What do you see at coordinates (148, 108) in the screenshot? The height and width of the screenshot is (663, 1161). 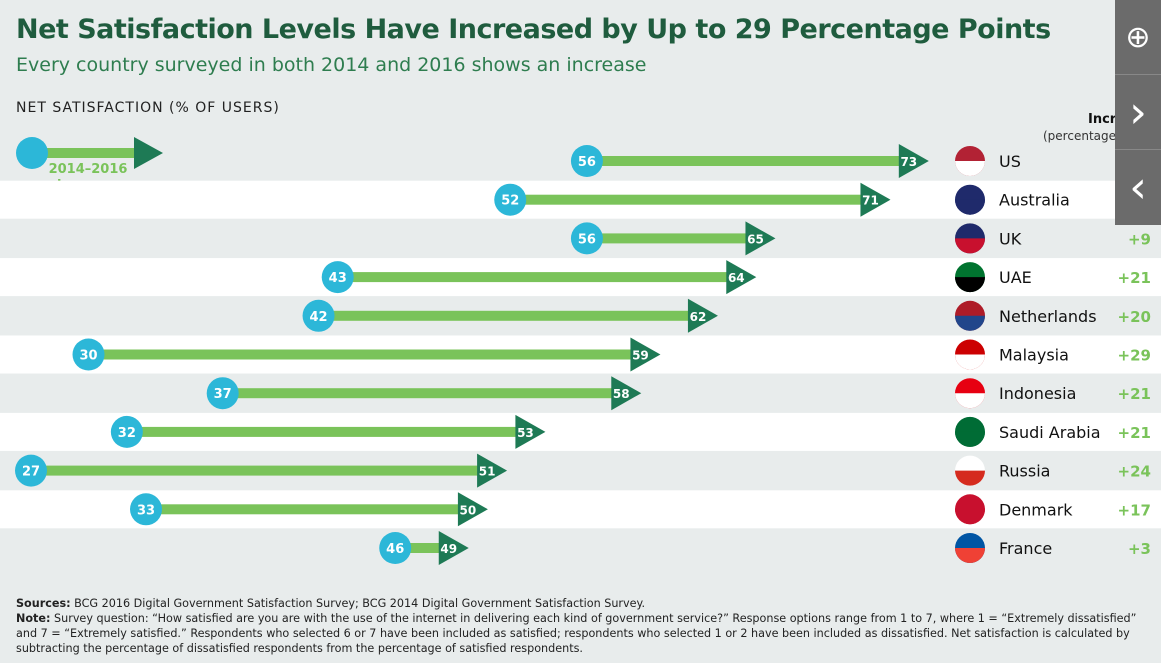 I see `axis-label: NET SATISFACTION (% OF USERS)` at bounding box center [148, 108].